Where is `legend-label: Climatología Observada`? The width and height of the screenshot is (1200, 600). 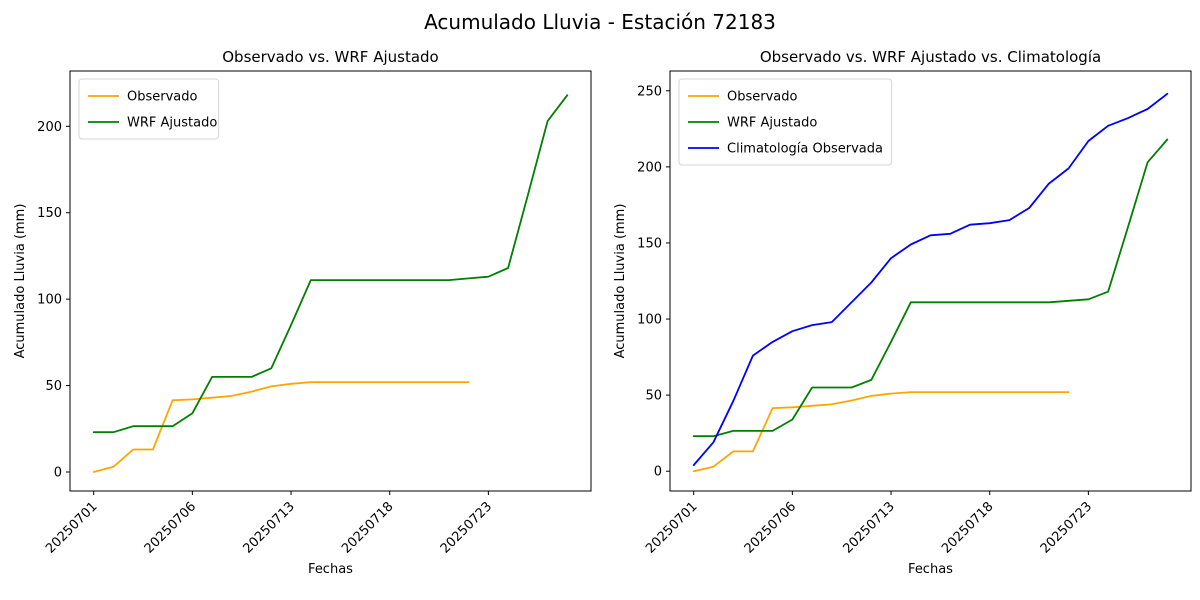 legend-label: Climatología Observada is located at coordinates (805, 149).